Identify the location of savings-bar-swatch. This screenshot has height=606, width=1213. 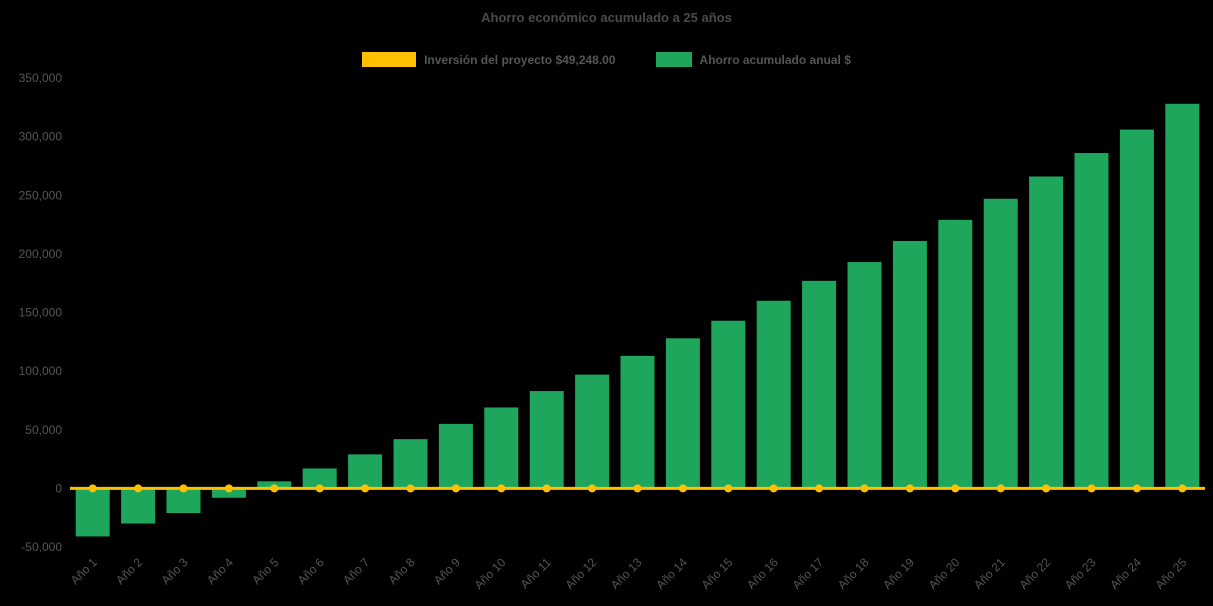
(673, 59).